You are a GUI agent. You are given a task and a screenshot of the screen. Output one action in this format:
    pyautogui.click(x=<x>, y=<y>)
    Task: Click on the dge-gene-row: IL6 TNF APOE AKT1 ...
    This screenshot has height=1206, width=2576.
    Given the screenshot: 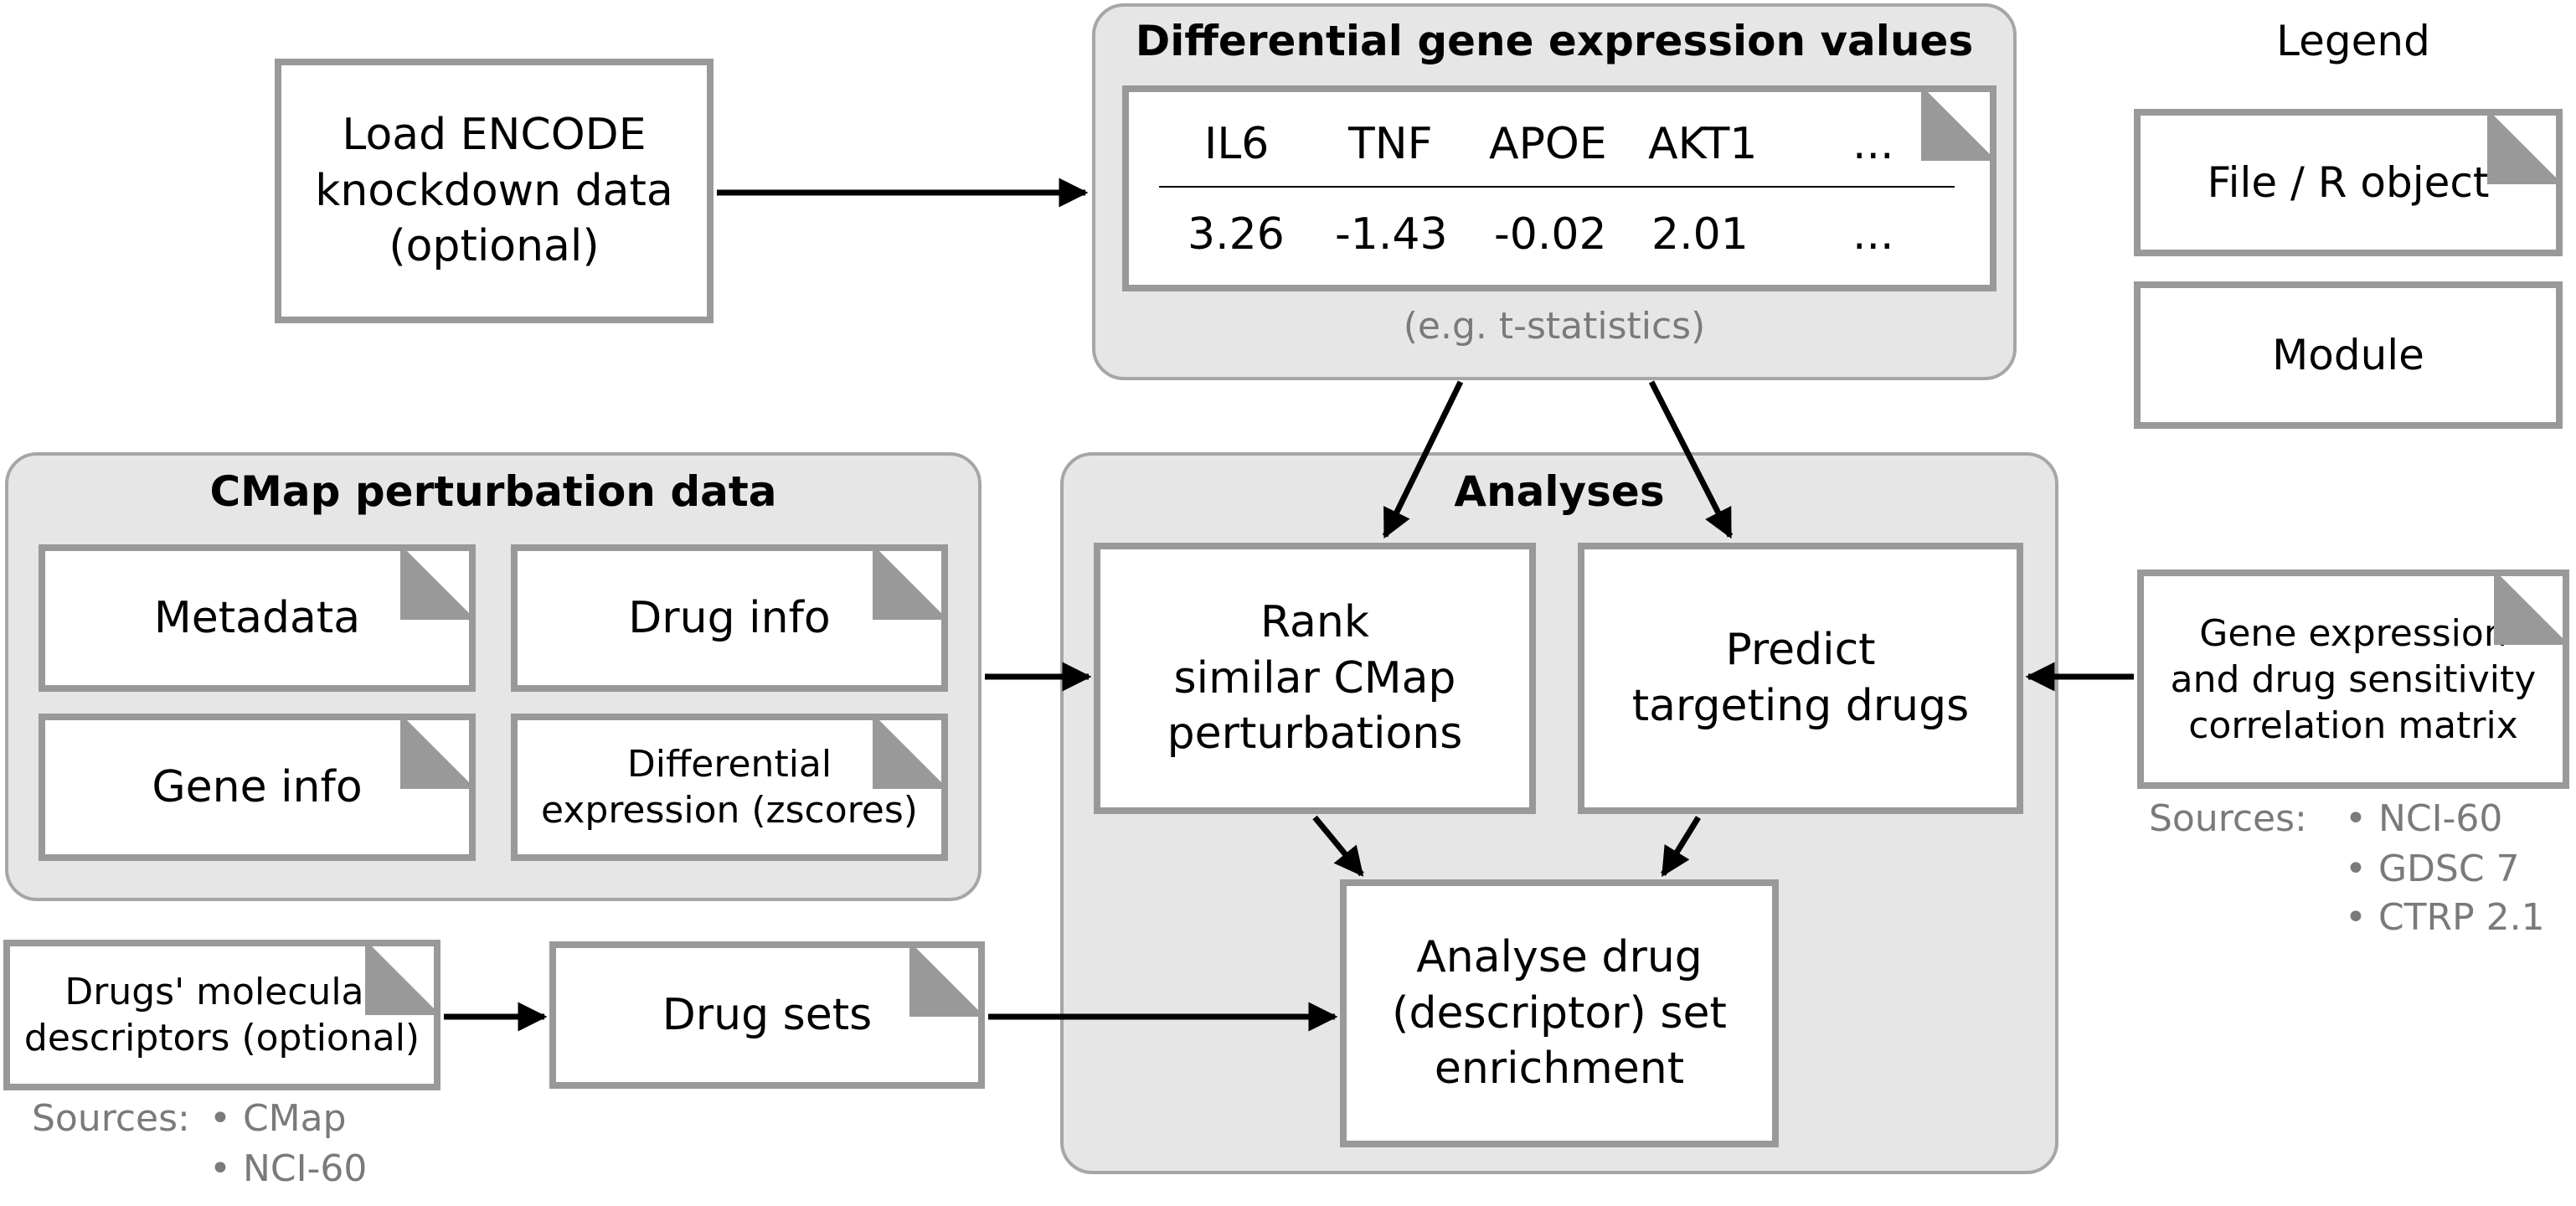 What is the action you would take?
    pyautogui.click(x=1559, y=146)
    